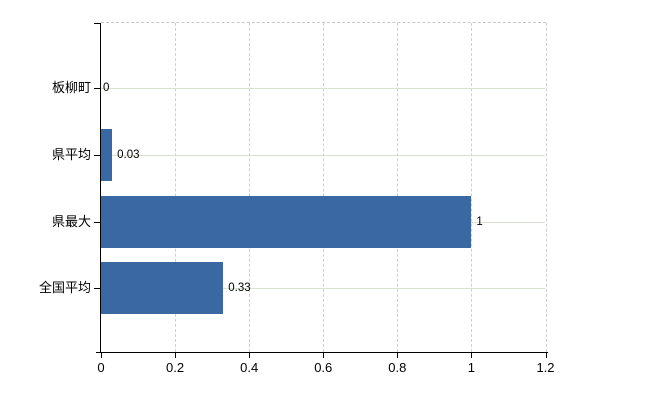 This screenshot has width=650, height=400. Describe the element at coordinates (101, 367) in the screenshot. I see `x-tick-label: 0` at that location.